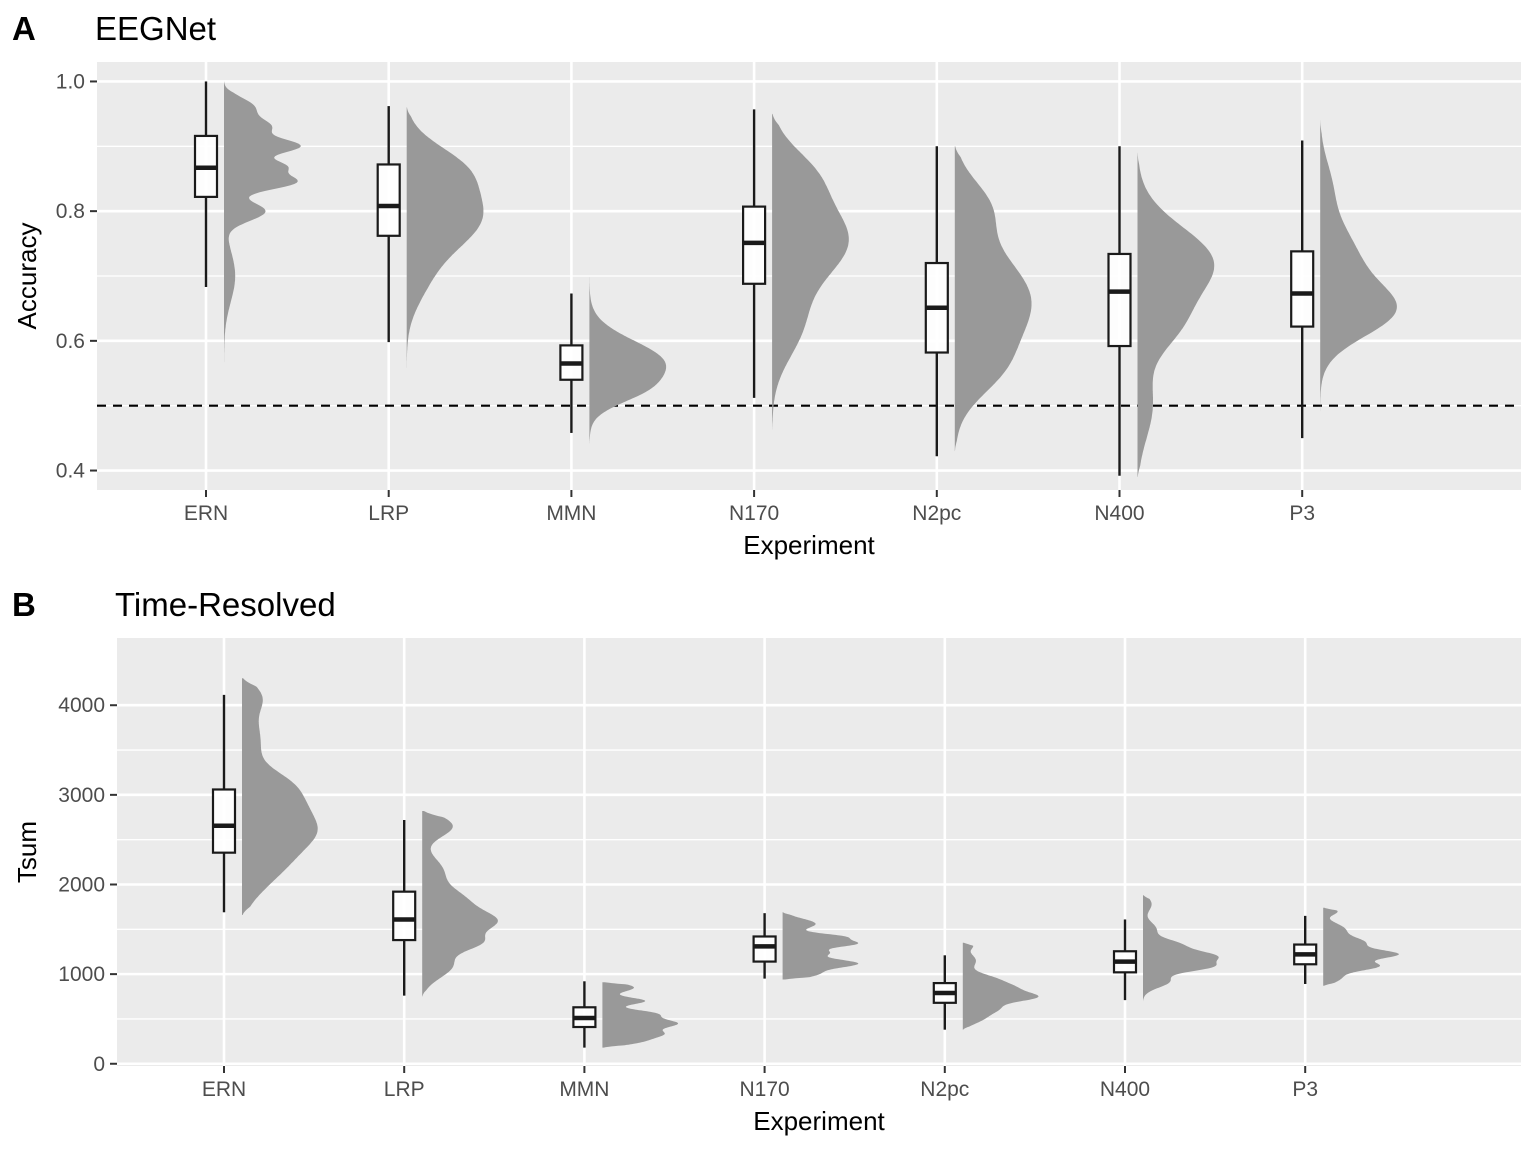 Image resolution: width=1536 pixels, height=1152 pixels. I want to click on y-tick-label: 1000, so click(81, 974).